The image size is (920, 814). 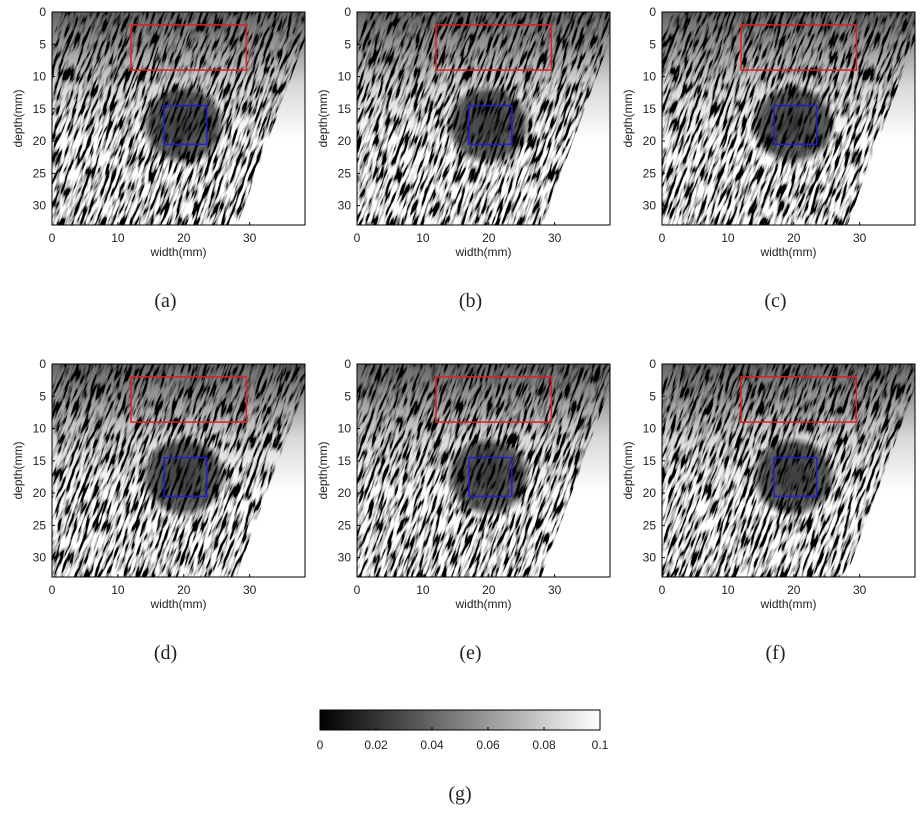 I want to click on panel: 0 10 20 30 0 5 10 15 20 25 30 width(mm) depth(mm) (b), so click(x=463, y=158).